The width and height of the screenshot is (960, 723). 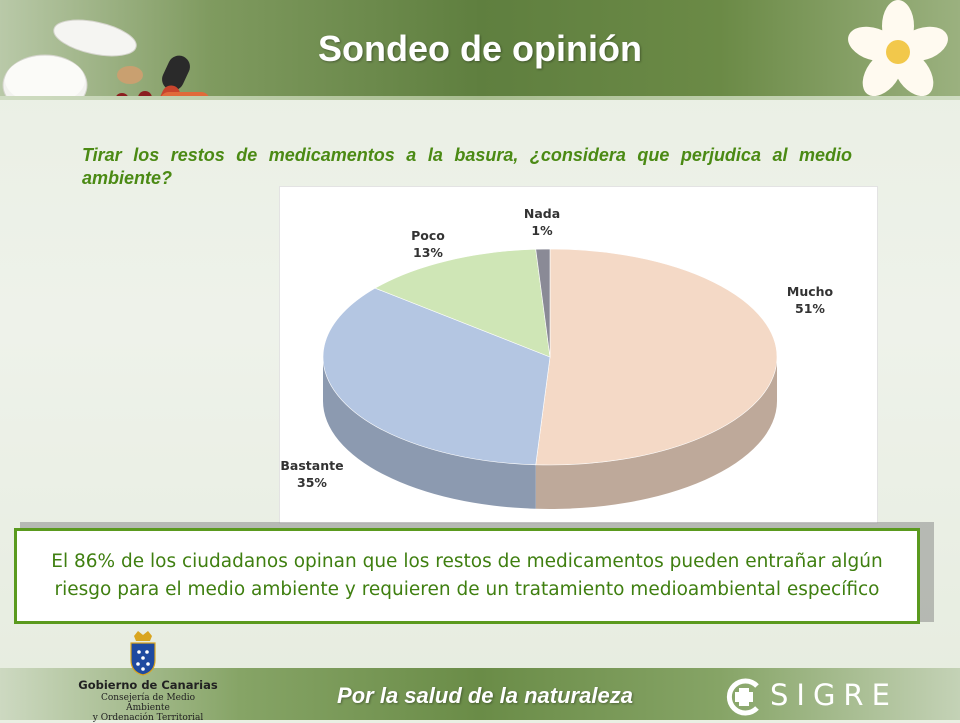 I want to click on pie-label-mucho: Mucho 51%, so click(x=810, y=300).